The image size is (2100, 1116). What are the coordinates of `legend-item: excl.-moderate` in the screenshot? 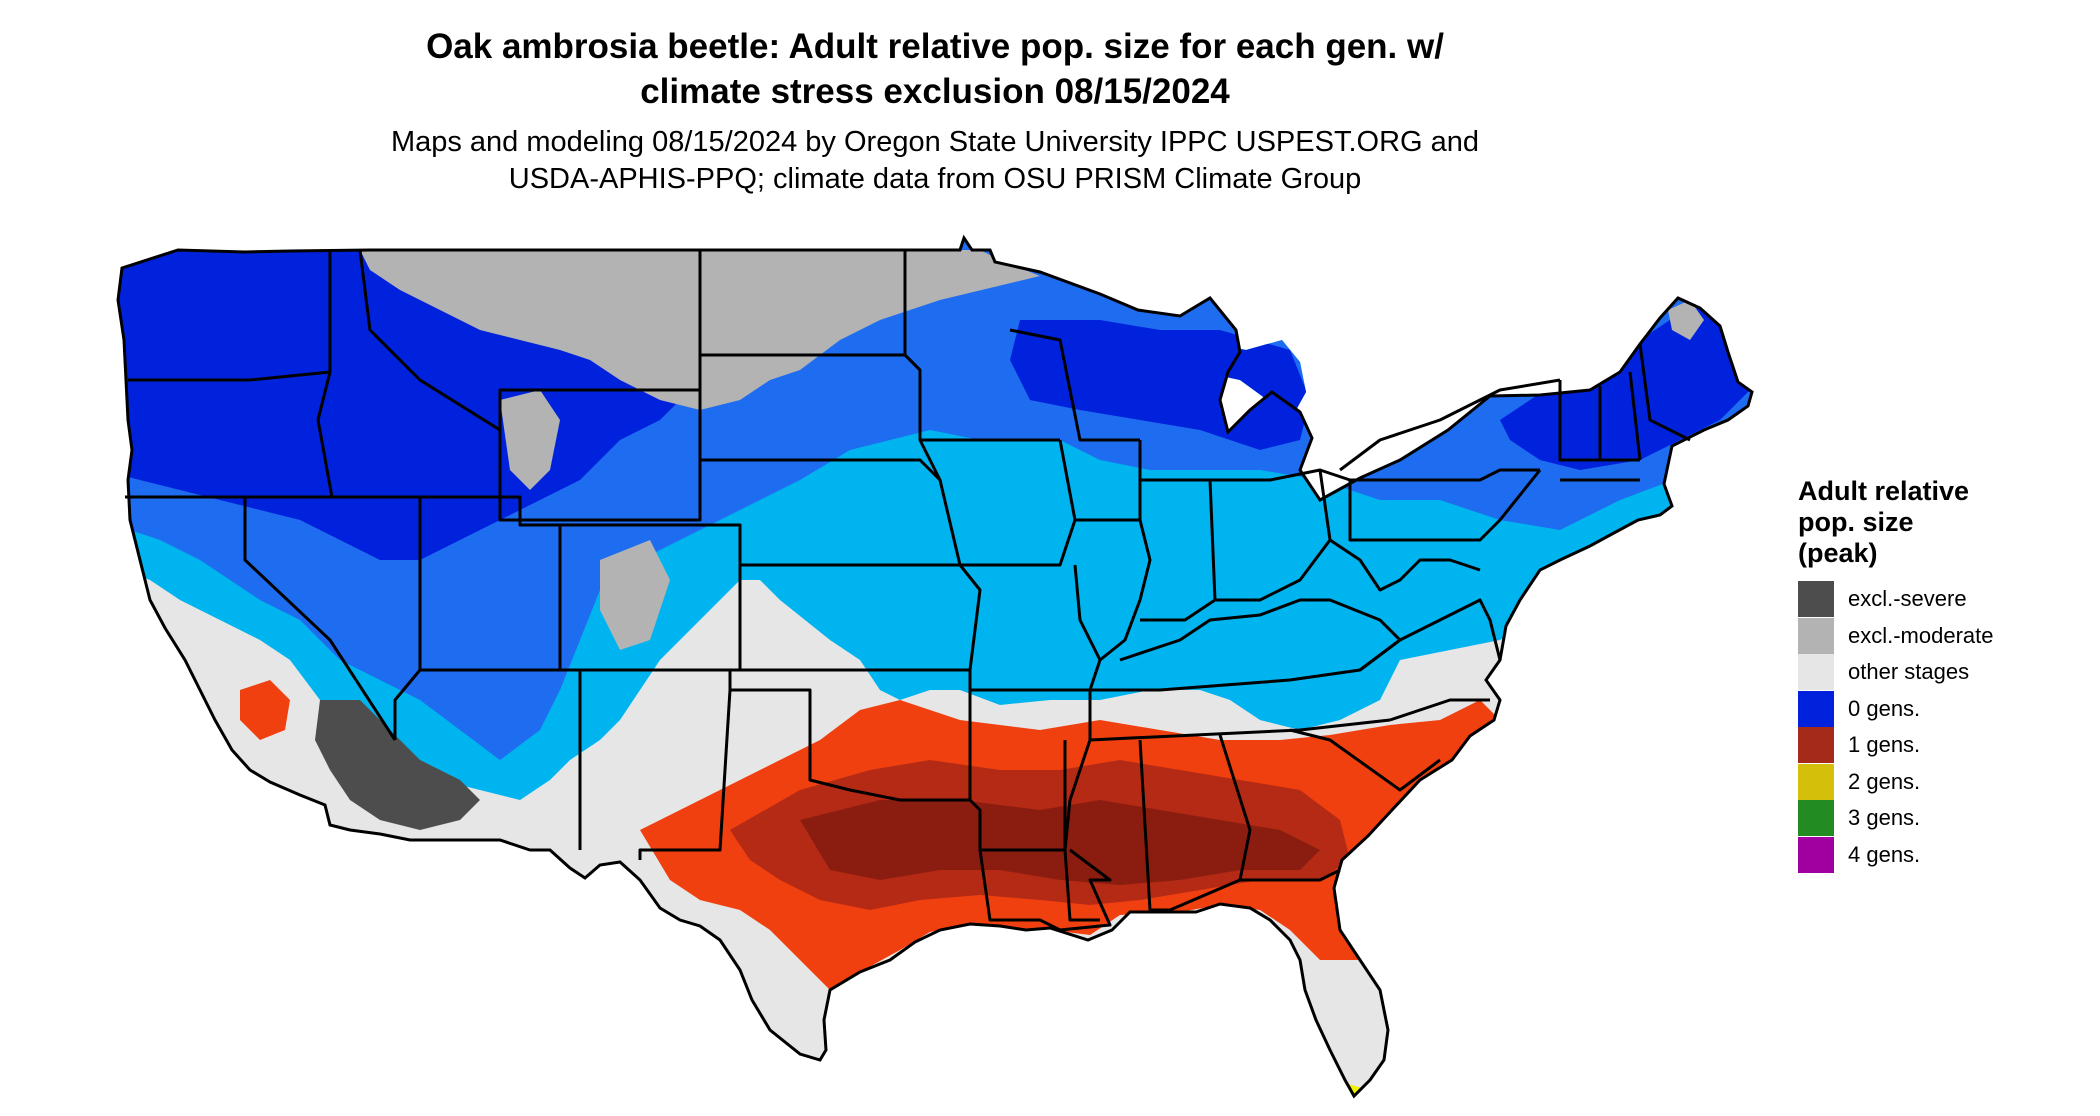 It's located at (1943, 636).